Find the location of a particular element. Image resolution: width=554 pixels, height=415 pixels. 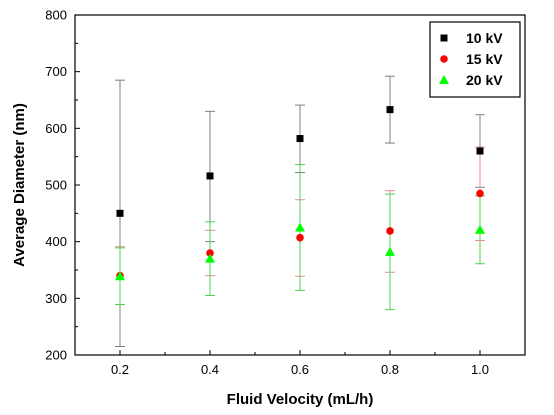

y-tick-label: 600 is located at coordinates (56, 128).